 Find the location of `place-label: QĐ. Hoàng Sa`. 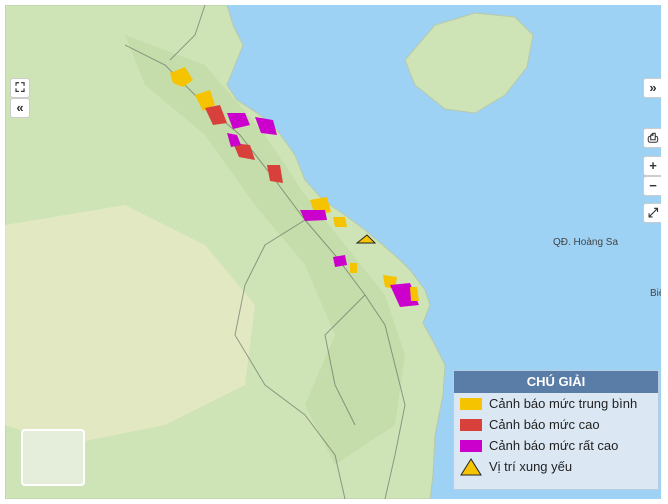

place-label: QĐ. Hoàng Sa is located at coordinates (585, 242).